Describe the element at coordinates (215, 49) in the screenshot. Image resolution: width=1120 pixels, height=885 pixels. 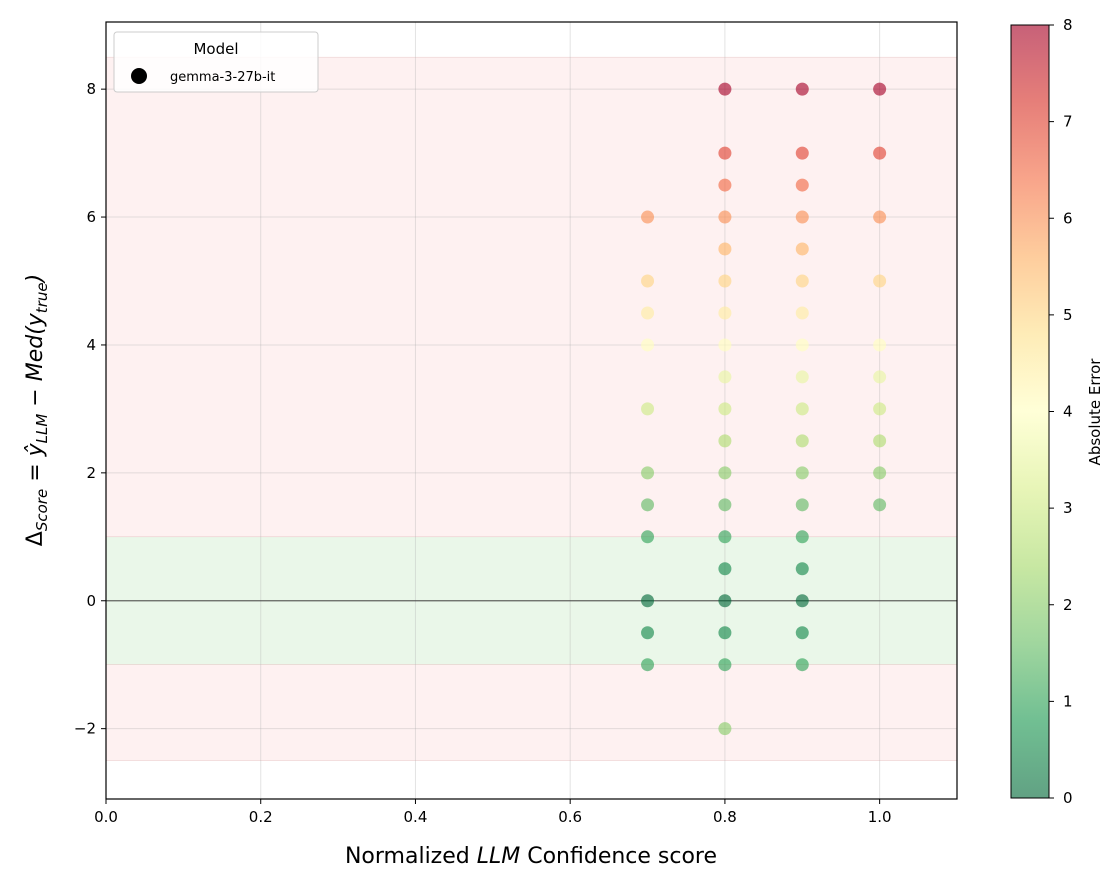
I see `legend-title: Model` at that location.